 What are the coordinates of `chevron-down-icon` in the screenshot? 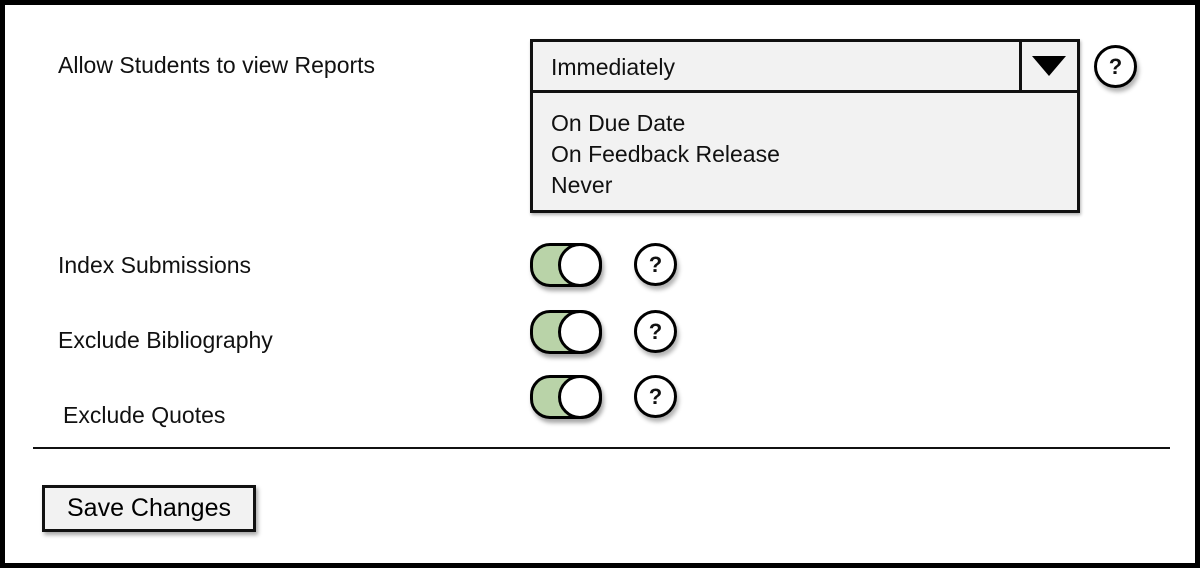 It's located at (1048, 66).